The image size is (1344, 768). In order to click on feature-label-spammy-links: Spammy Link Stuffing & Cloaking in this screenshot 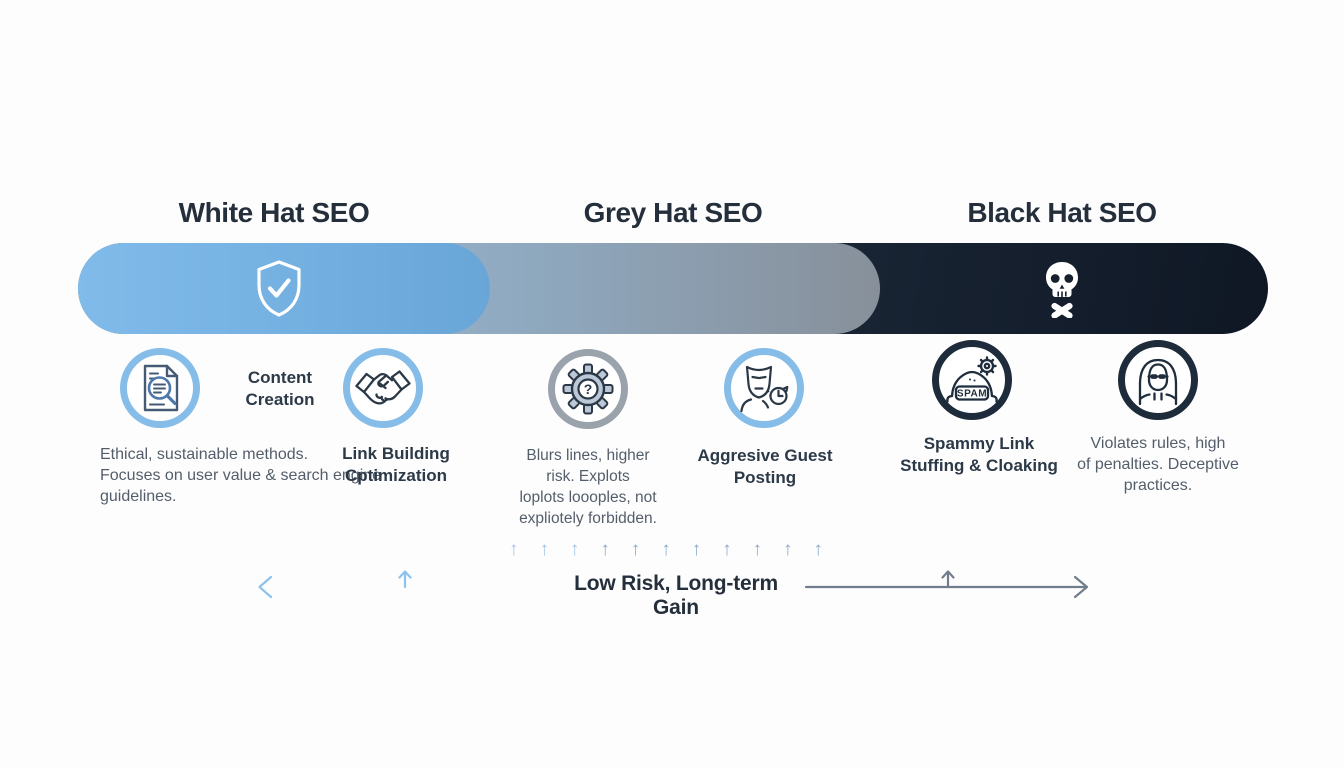, I will do `click(979, 454)`.